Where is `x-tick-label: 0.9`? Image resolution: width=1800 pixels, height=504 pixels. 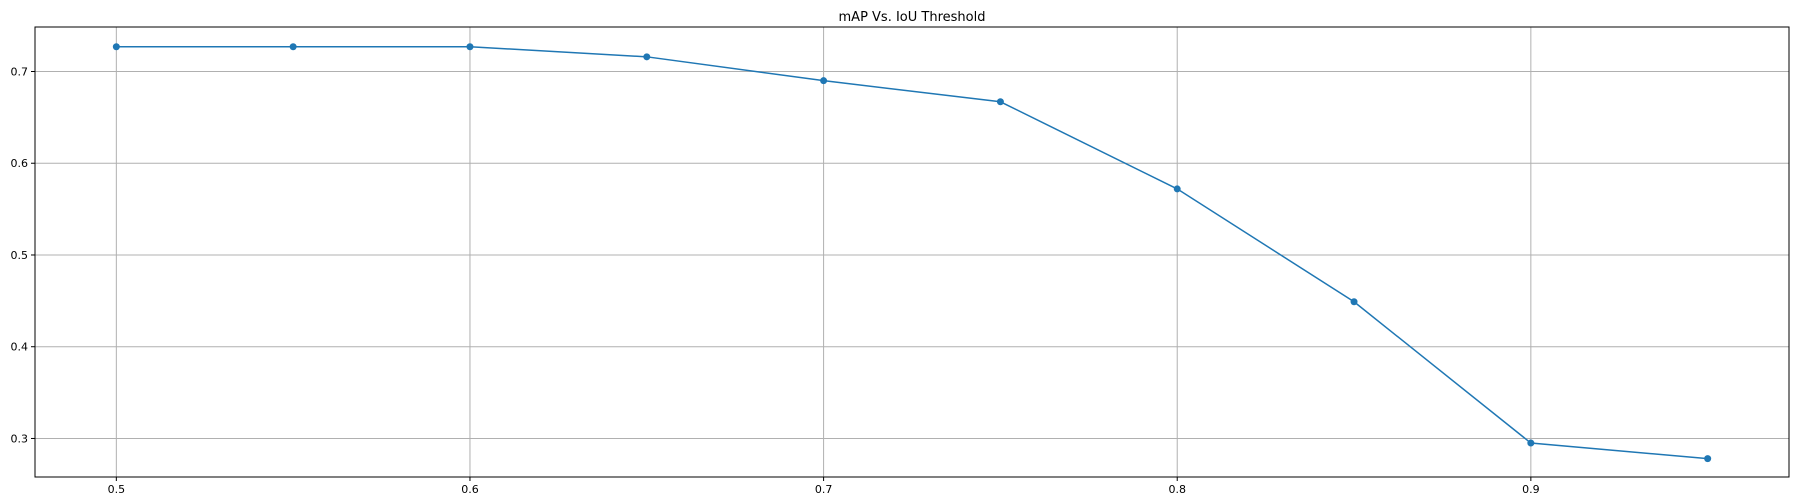
x-tick-label: 0.9 is located at coordinates (1531, 489).